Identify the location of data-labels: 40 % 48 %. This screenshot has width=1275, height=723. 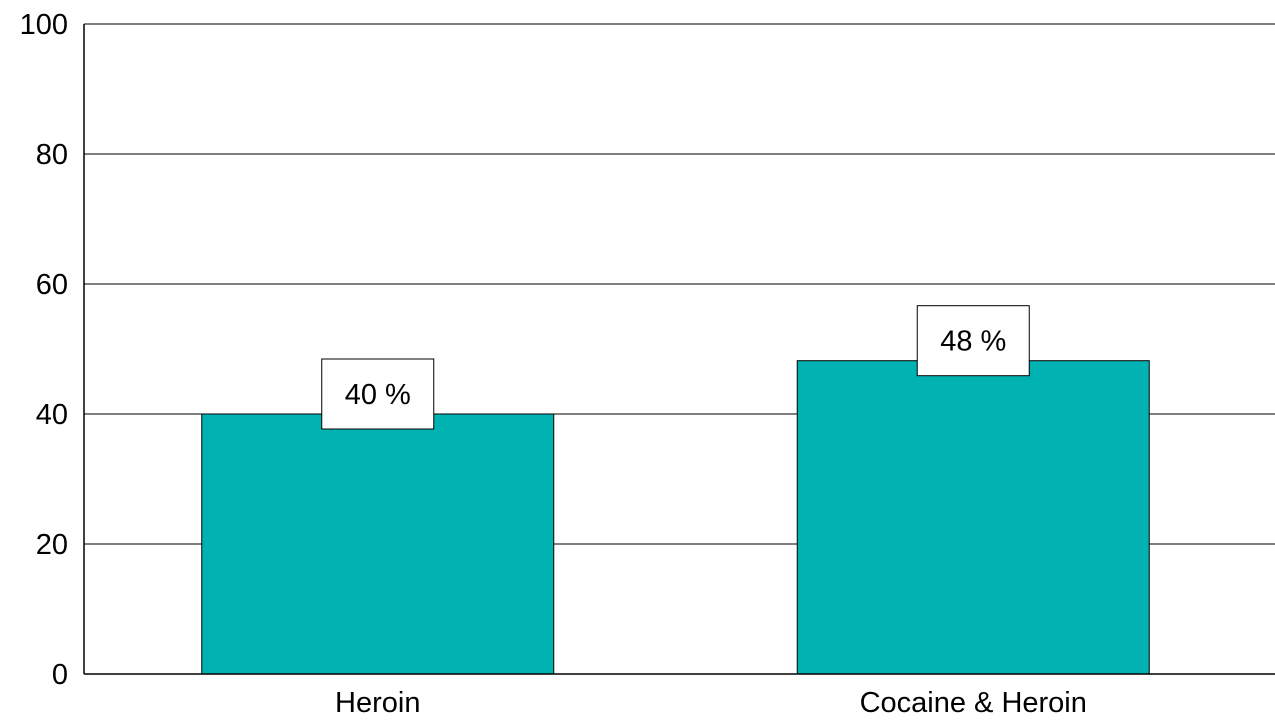
(675, 367).